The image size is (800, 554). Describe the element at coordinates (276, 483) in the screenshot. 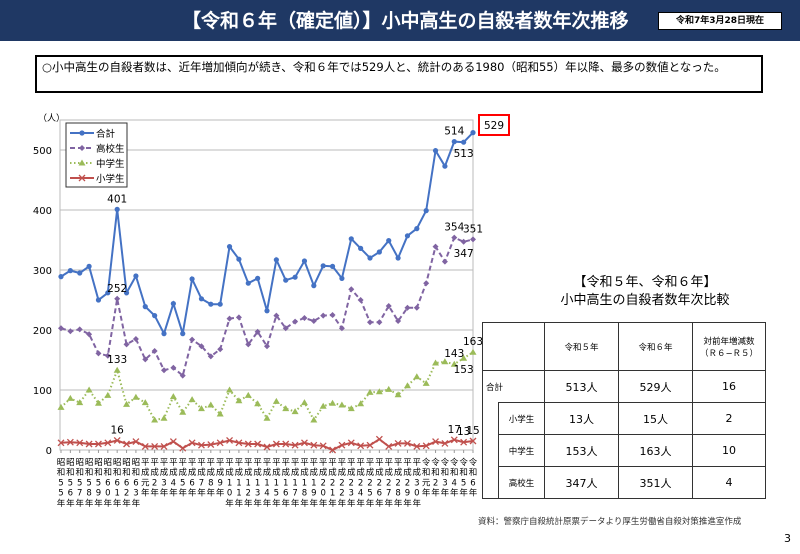

I see `x-tick-label: 平成 1 5 年` at that location.